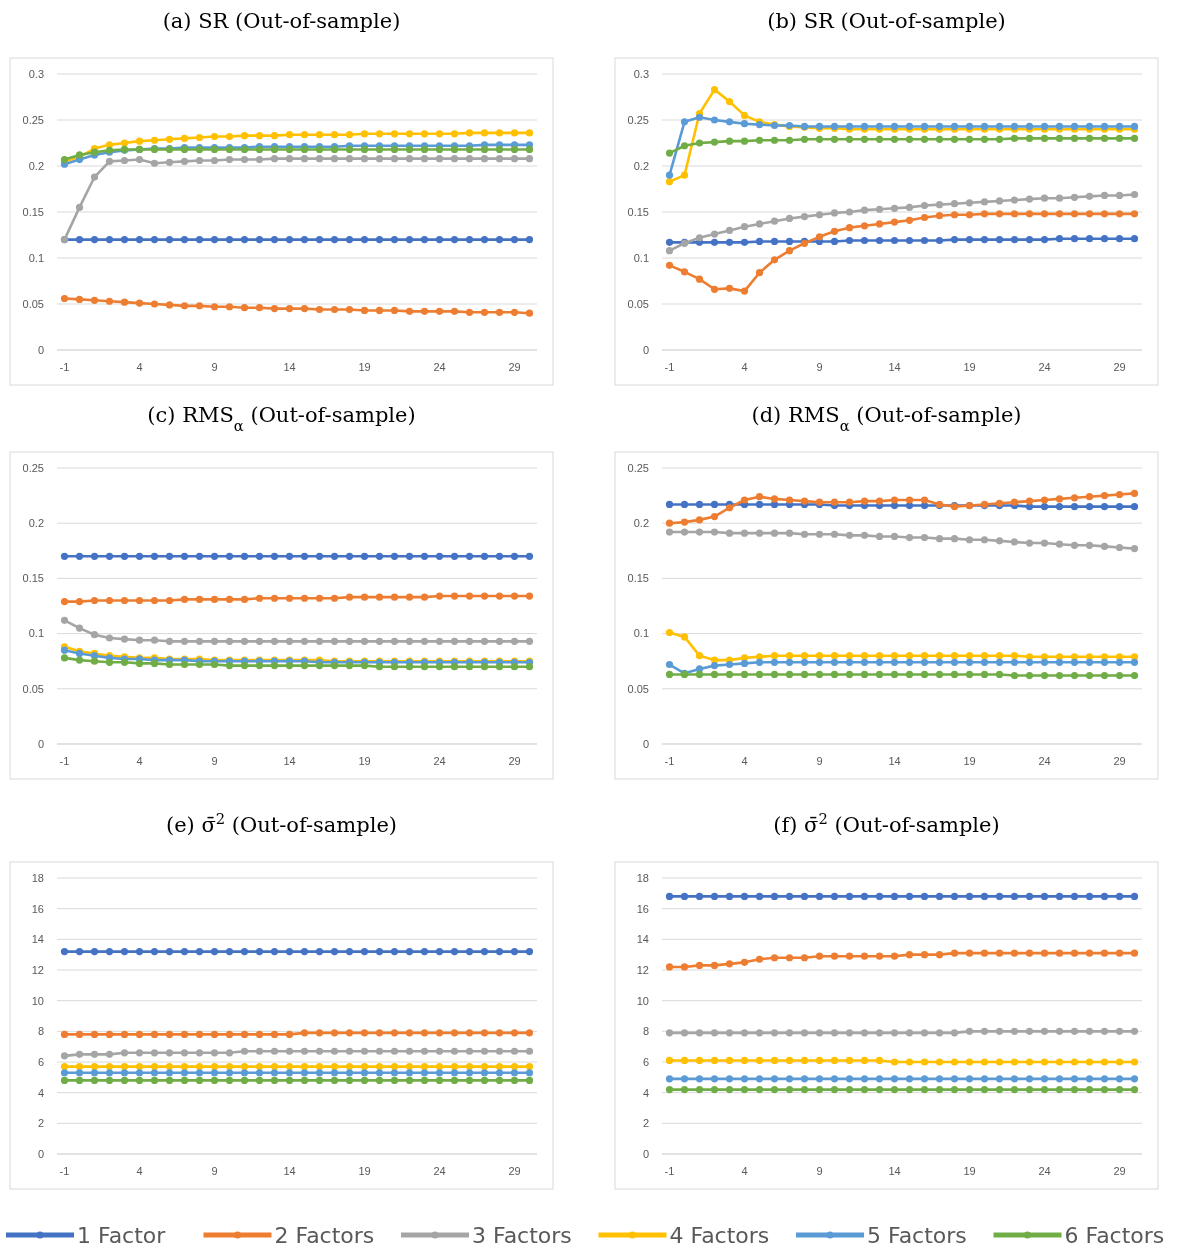  Describe the element at coordinates (1114, 1235) in the screenshot. I see `legend-label: 6 Factors` at that location.